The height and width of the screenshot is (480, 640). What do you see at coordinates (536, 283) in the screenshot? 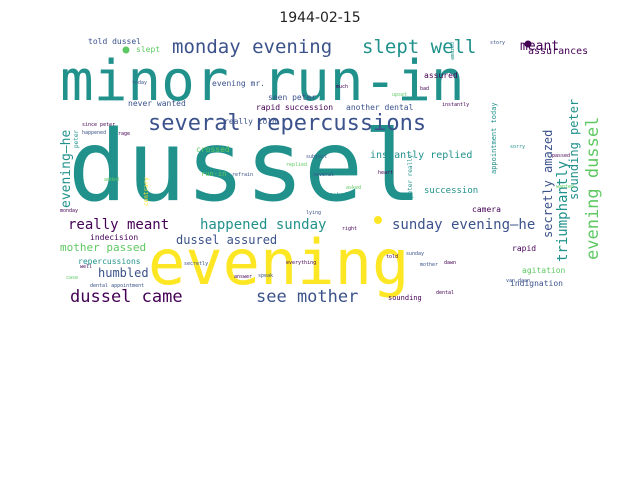
I see `word-indignation: indignation` at bounding box center [536, 283].